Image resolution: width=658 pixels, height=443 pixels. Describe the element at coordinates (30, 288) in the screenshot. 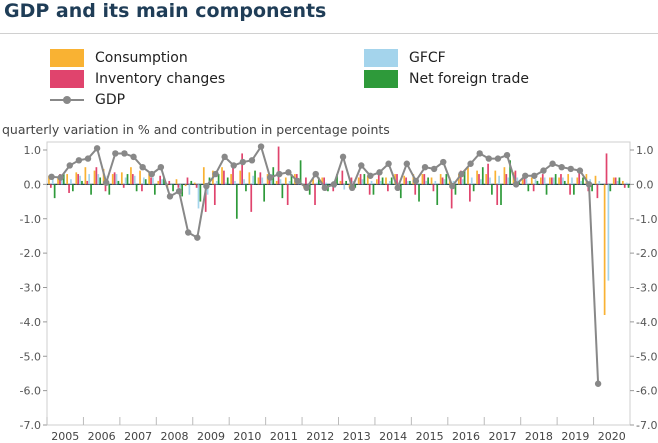

I see `y-tick-label-left: -3.0` at that location.